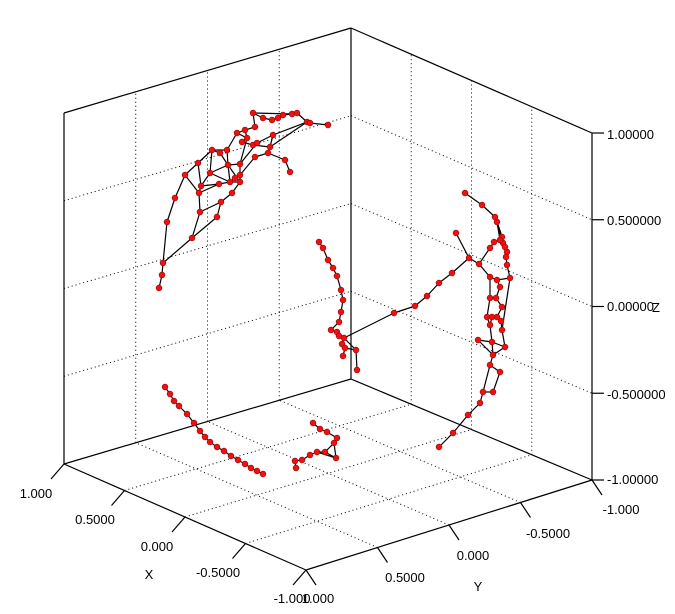 The width and height of the screenshot is (675, 614). I want to click on y-axis-label: Y, so click(478, 586).